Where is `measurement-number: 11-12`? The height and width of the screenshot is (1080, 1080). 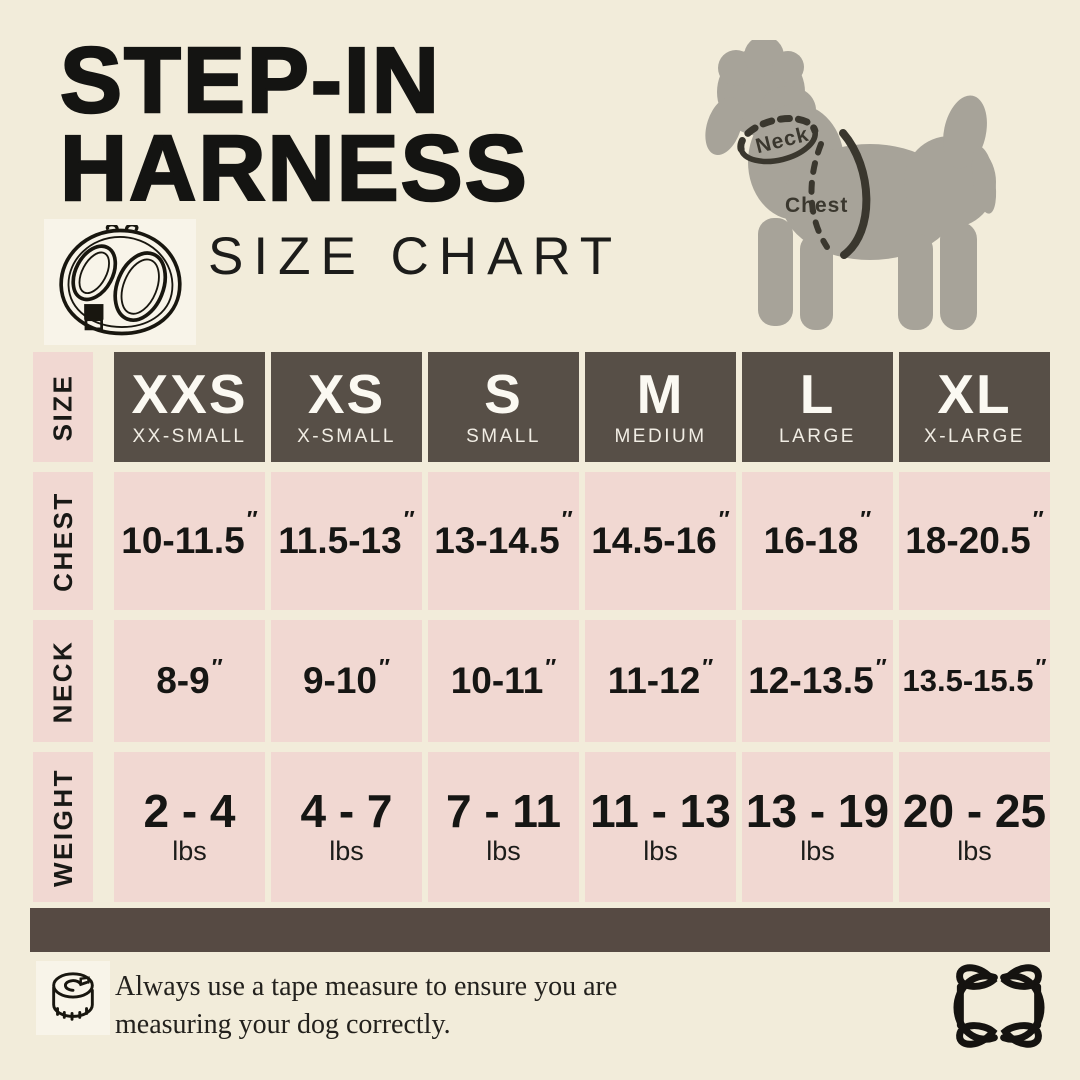 measurement-number: 11-12 is located at coordinates (654, 680).